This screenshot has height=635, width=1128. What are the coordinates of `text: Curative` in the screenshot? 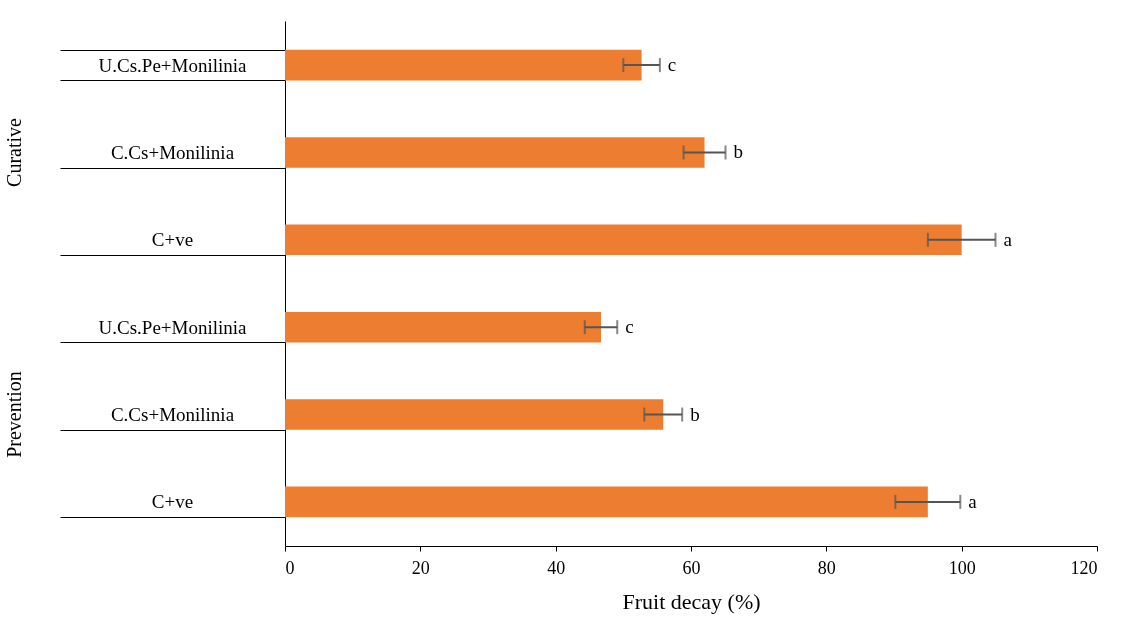 It's located at (14, 152).